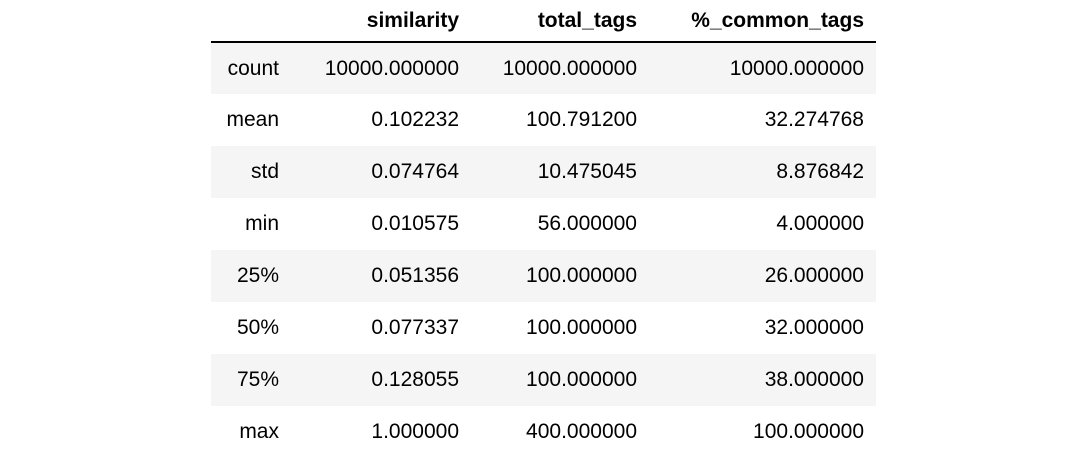  Describe the element at coordinates (587, 223) in the screenshot. I see `cell-total-tags: 56.000000` at that location.